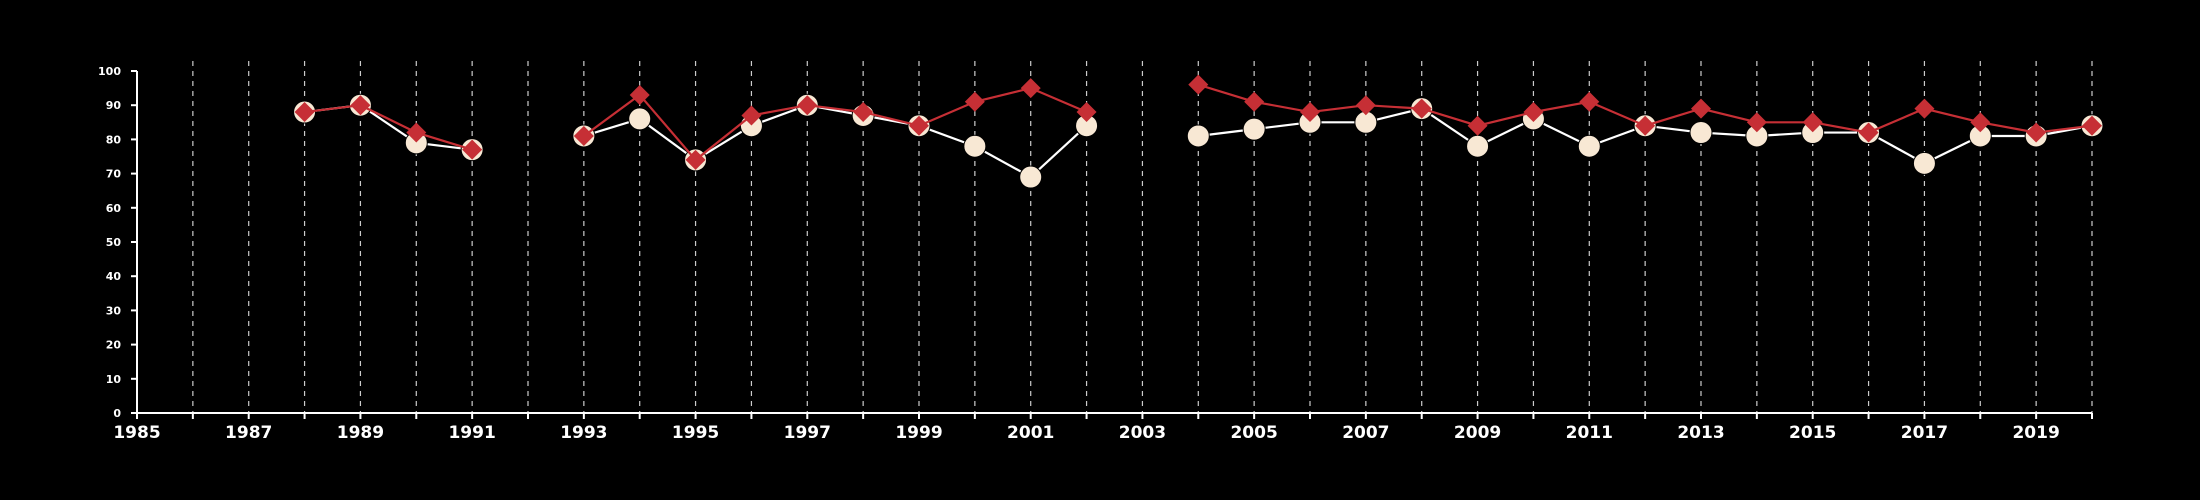 The image size is (2200, 500). I want to click on x-tick-label: 2003, so click(1142, 433).